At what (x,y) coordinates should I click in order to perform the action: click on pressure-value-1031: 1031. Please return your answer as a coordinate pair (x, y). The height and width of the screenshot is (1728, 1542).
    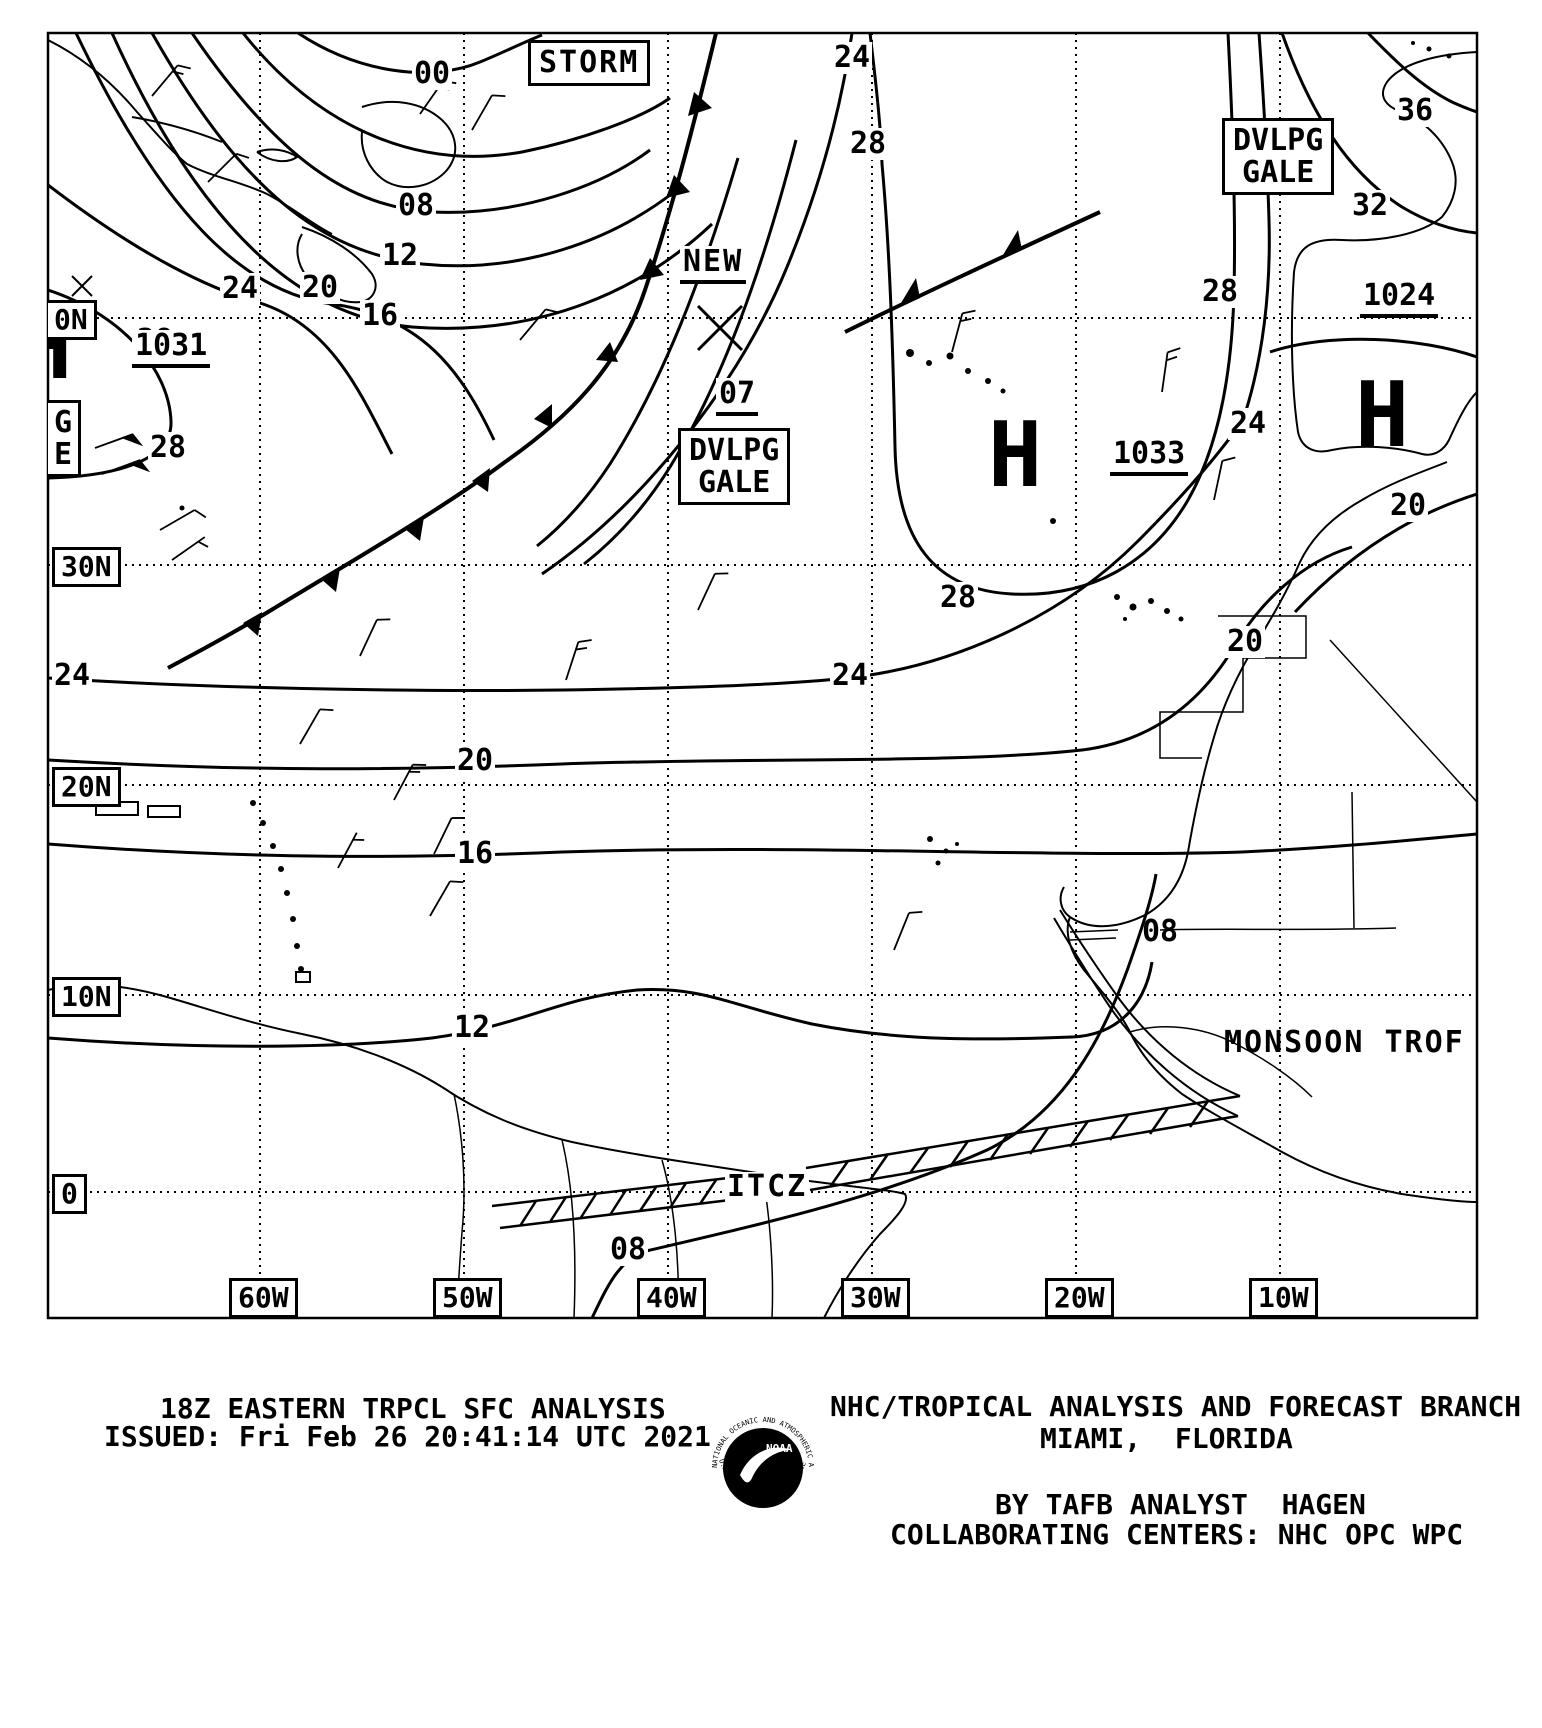
    Looking at the image, I should click on (171, 349).